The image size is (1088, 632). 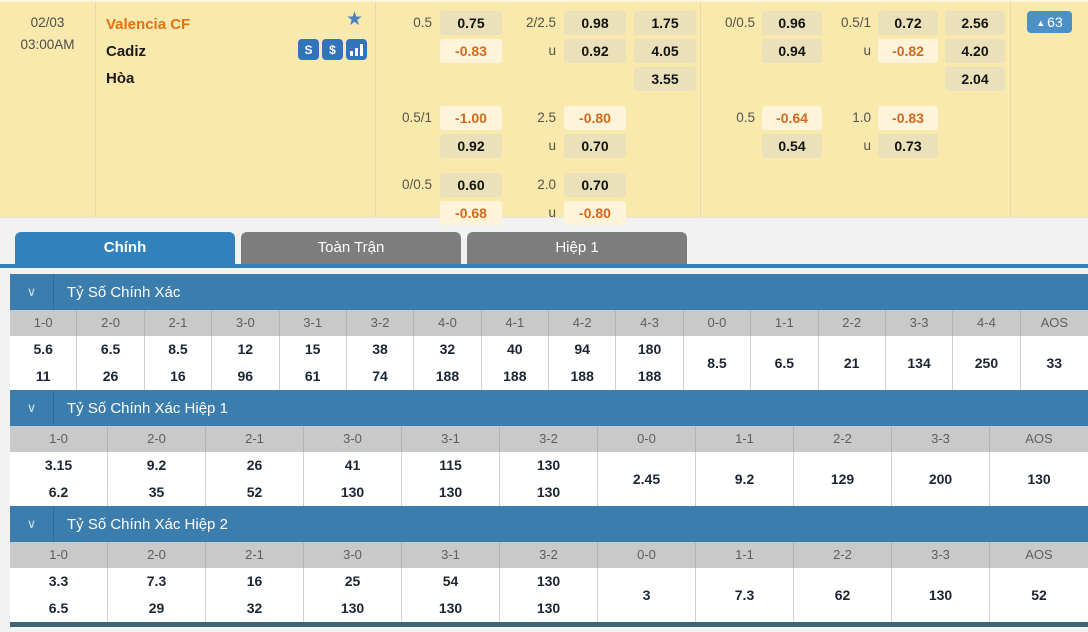 What do you see at coordinates (157, 582) in the screenshot?
I see `score-column: 2-0 7.3 29` at bounding box center [157, 582].